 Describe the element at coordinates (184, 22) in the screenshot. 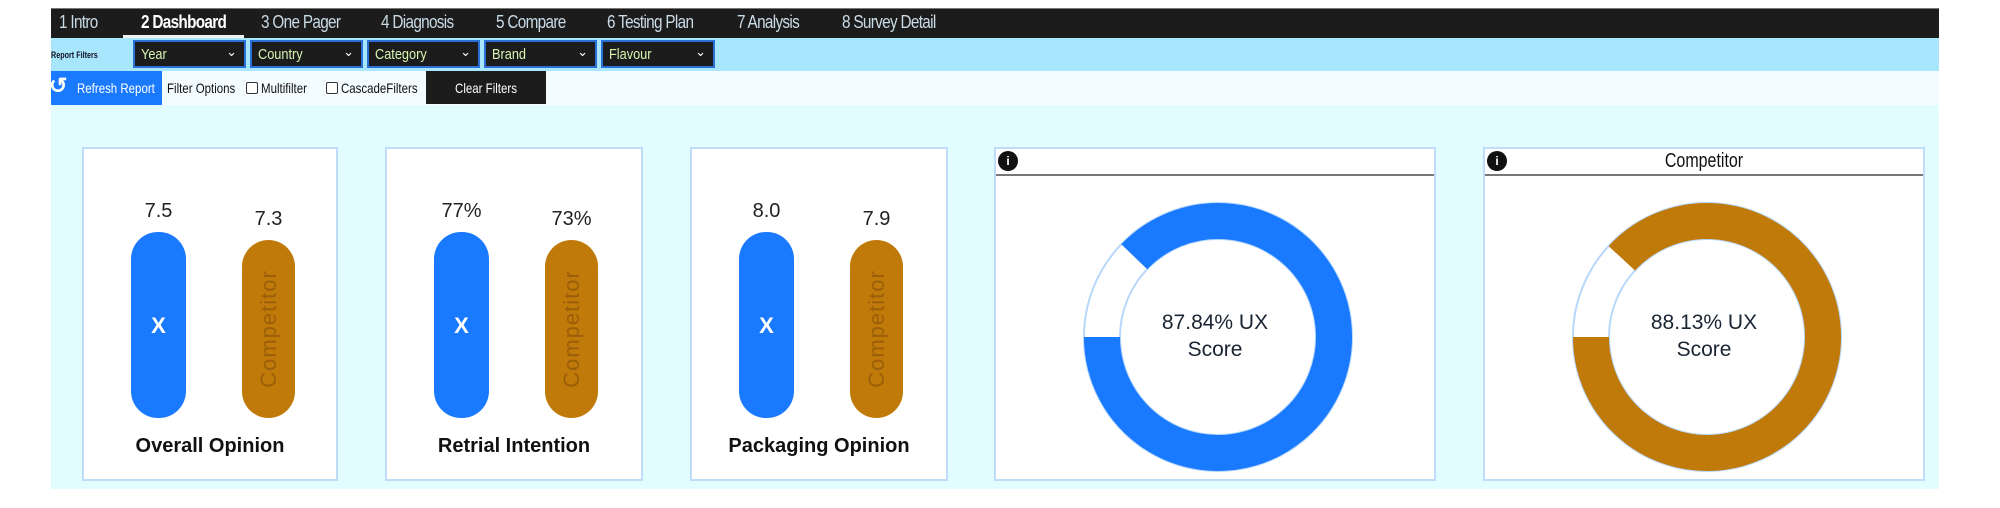

I see `tab-dashboard: 2 Dashboard` at that location.